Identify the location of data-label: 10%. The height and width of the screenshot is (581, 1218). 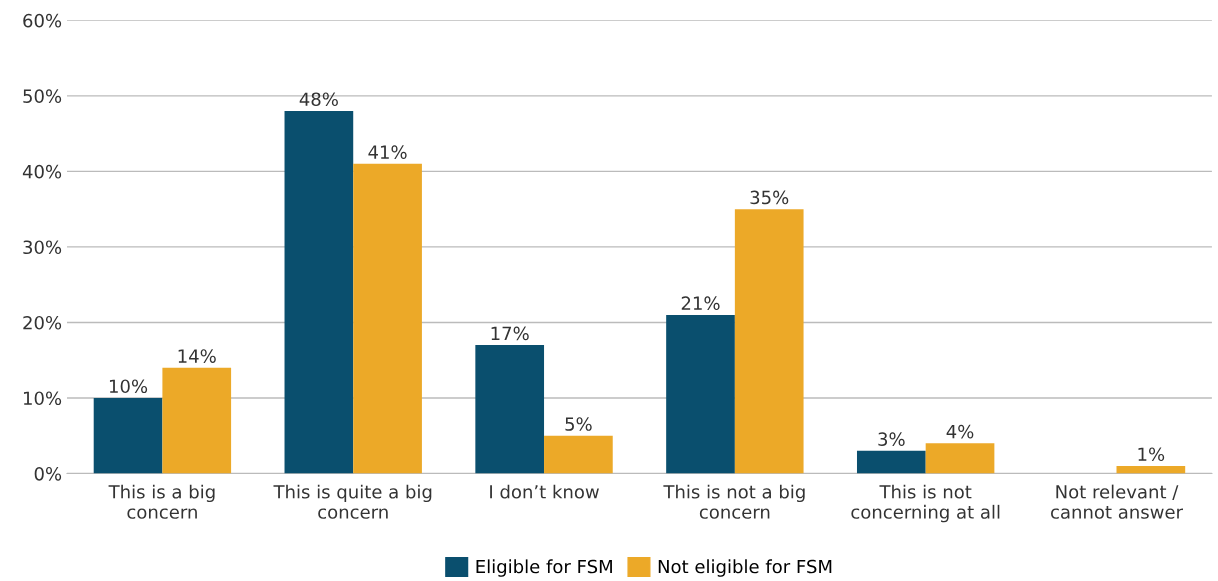
(128, 386).